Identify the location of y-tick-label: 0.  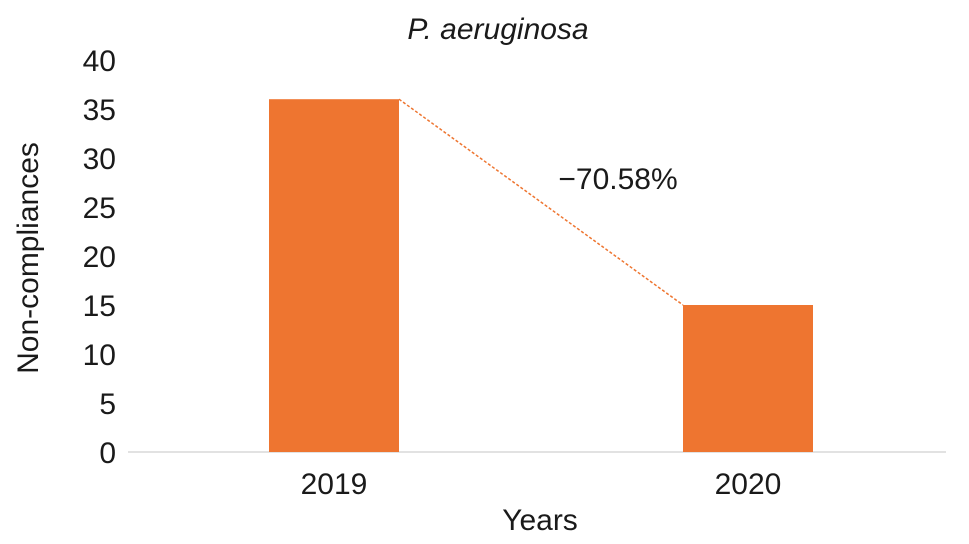
(107, 453).